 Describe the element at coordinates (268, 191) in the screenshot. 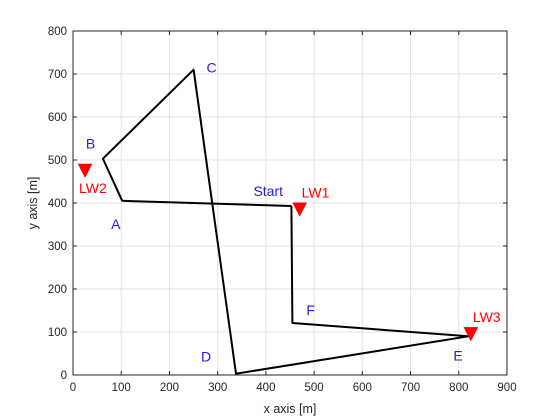

I see `point-label-start: Start` at that location.